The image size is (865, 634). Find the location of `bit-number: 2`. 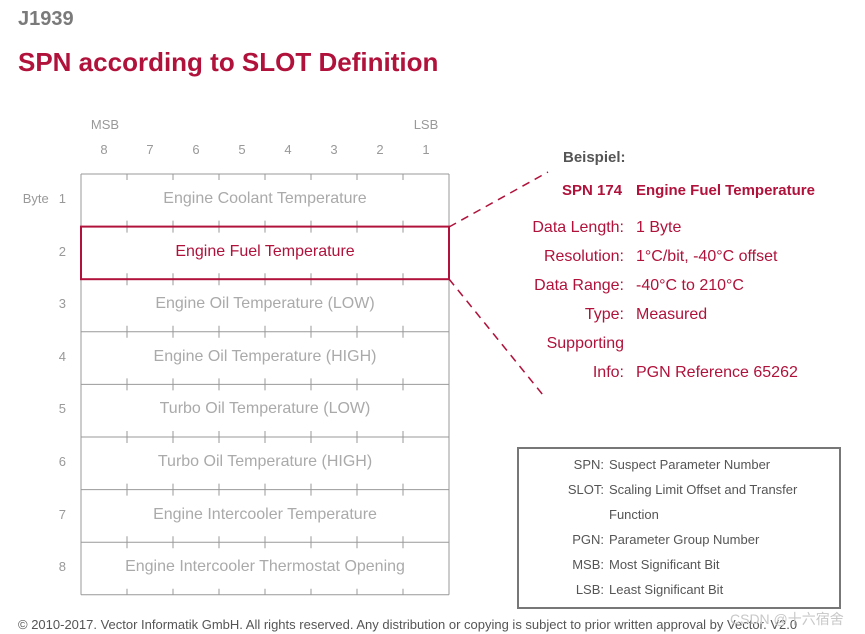

bit-number: 2 is located at coordinates (380, 149).